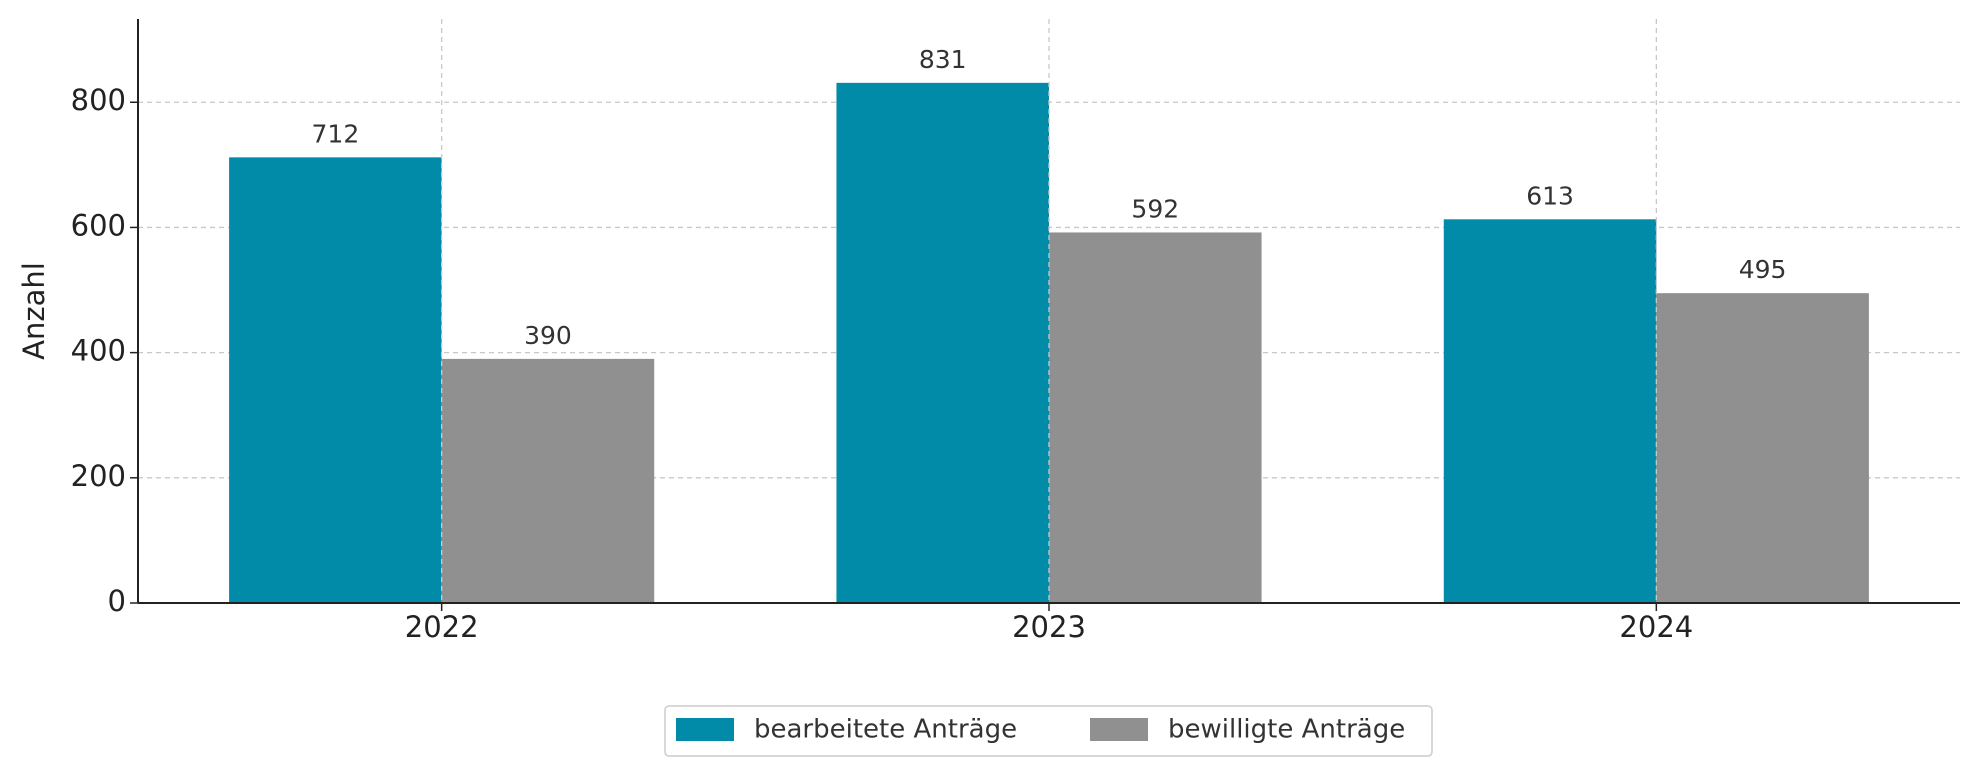 The height and width of the screenshot is (775, 1979). I want to click on value-label: 613, so click(1550, 195).